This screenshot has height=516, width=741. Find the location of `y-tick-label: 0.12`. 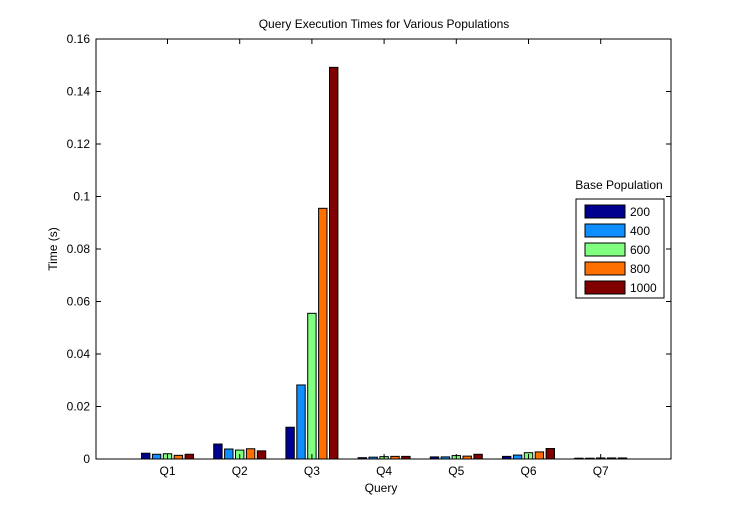

y-tick-label: 0.12 is located at coordinates (79, 144).